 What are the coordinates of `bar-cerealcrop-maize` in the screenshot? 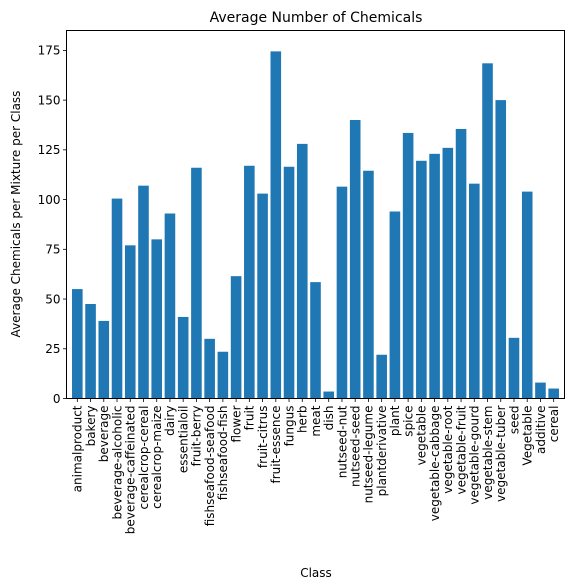 It's located at (157, 319).